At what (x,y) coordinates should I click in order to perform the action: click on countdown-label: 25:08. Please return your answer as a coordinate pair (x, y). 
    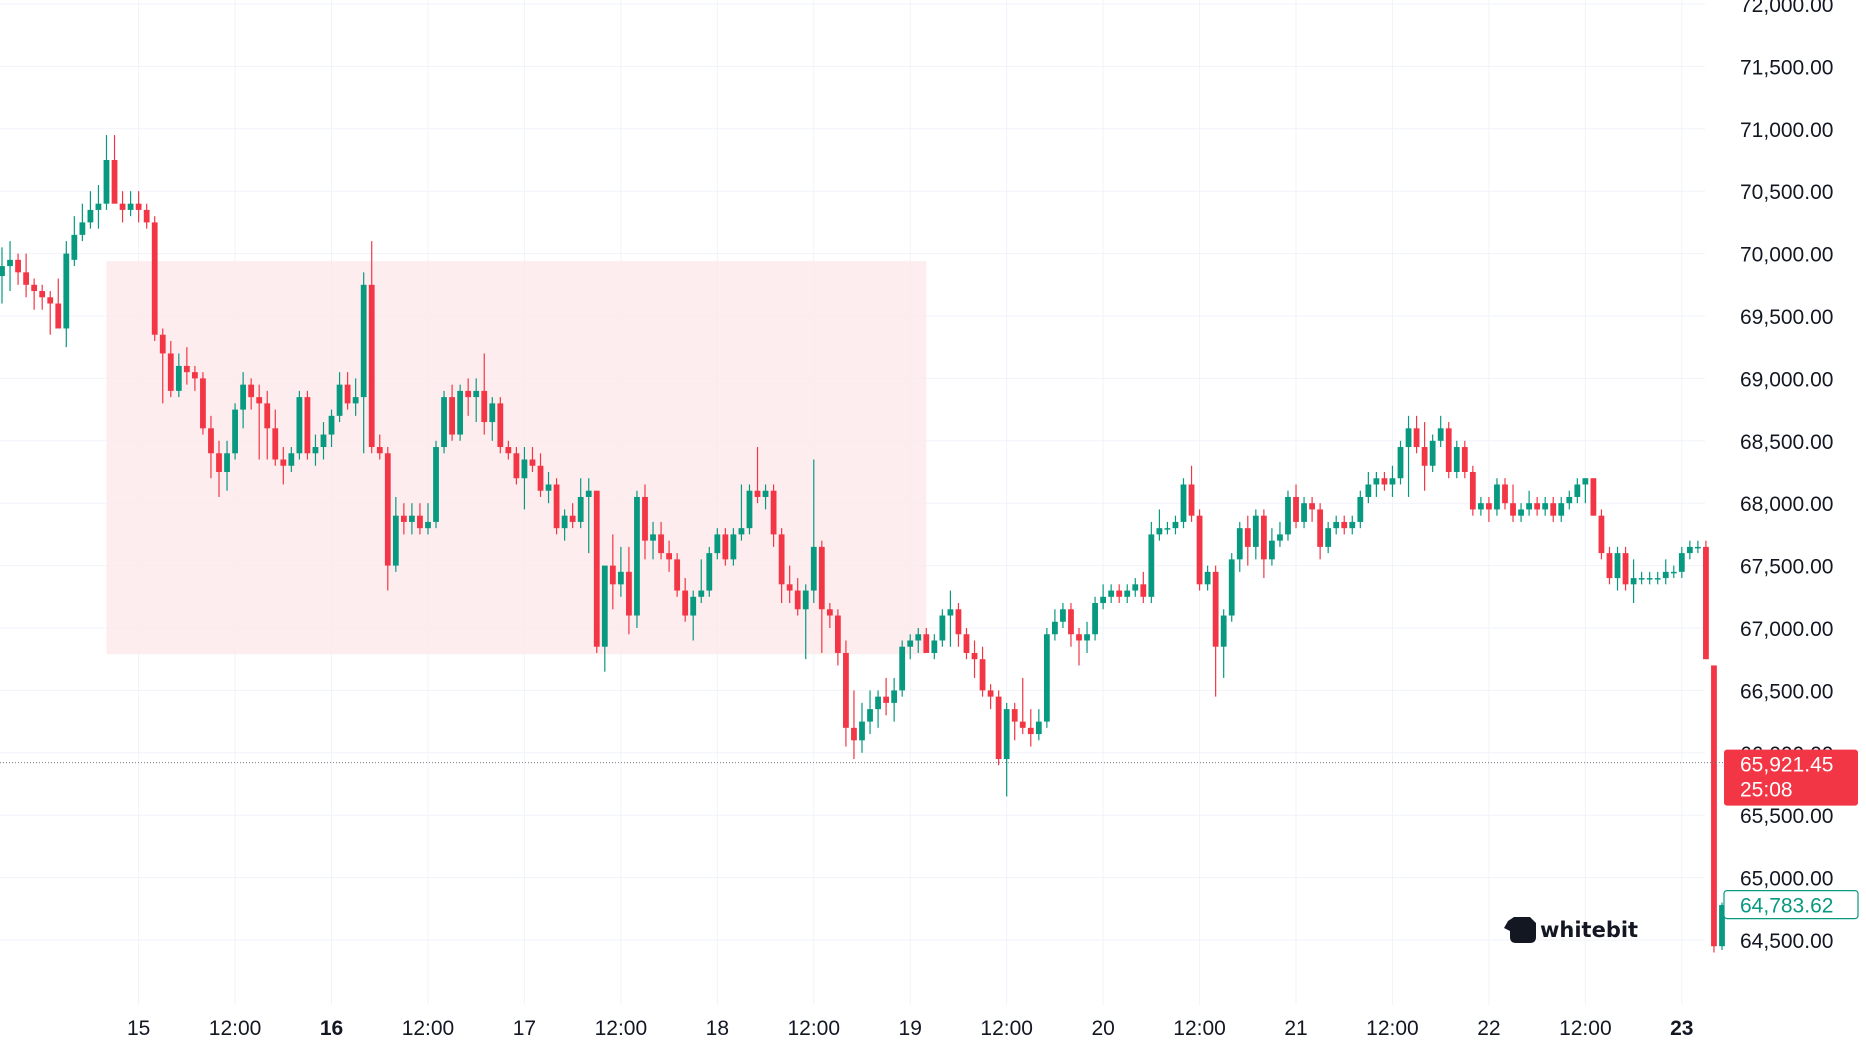
    Looking at the image, I should click on (1766, 790).